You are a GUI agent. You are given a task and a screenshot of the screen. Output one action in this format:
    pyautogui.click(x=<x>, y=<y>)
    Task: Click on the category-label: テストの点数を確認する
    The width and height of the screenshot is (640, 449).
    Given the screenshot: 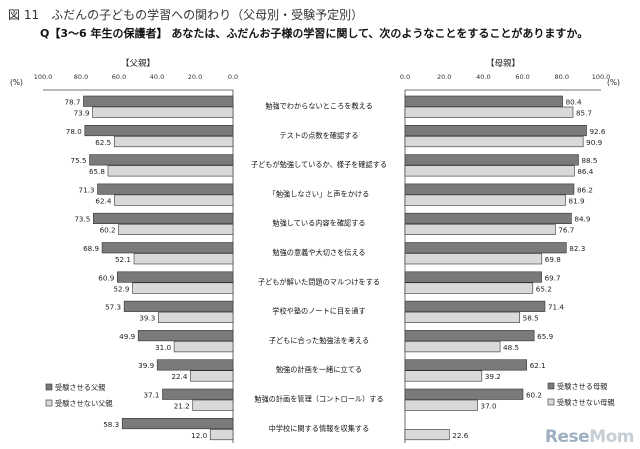 What is the action you would take?
    pyautogui.click(x=318, y=135)
    